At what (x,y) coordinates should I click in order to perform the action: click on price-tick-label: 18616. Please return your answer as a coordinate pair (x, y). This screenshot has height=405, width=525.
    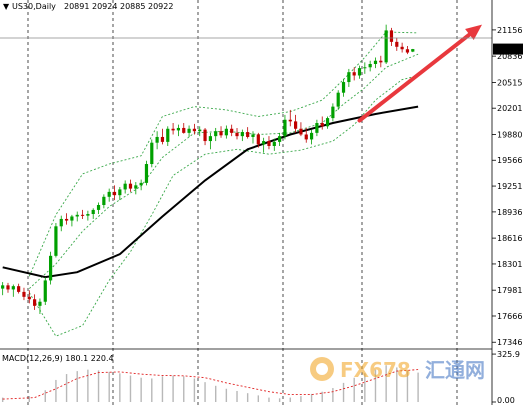
    Looking at the image, I should click on (509, 238).